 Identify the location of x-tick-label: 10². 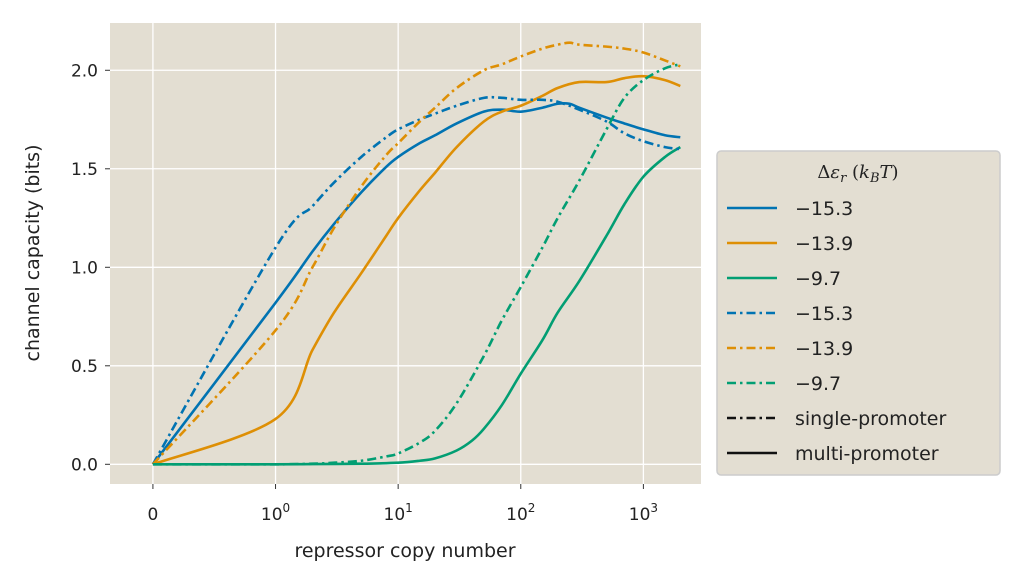
(520, 513).